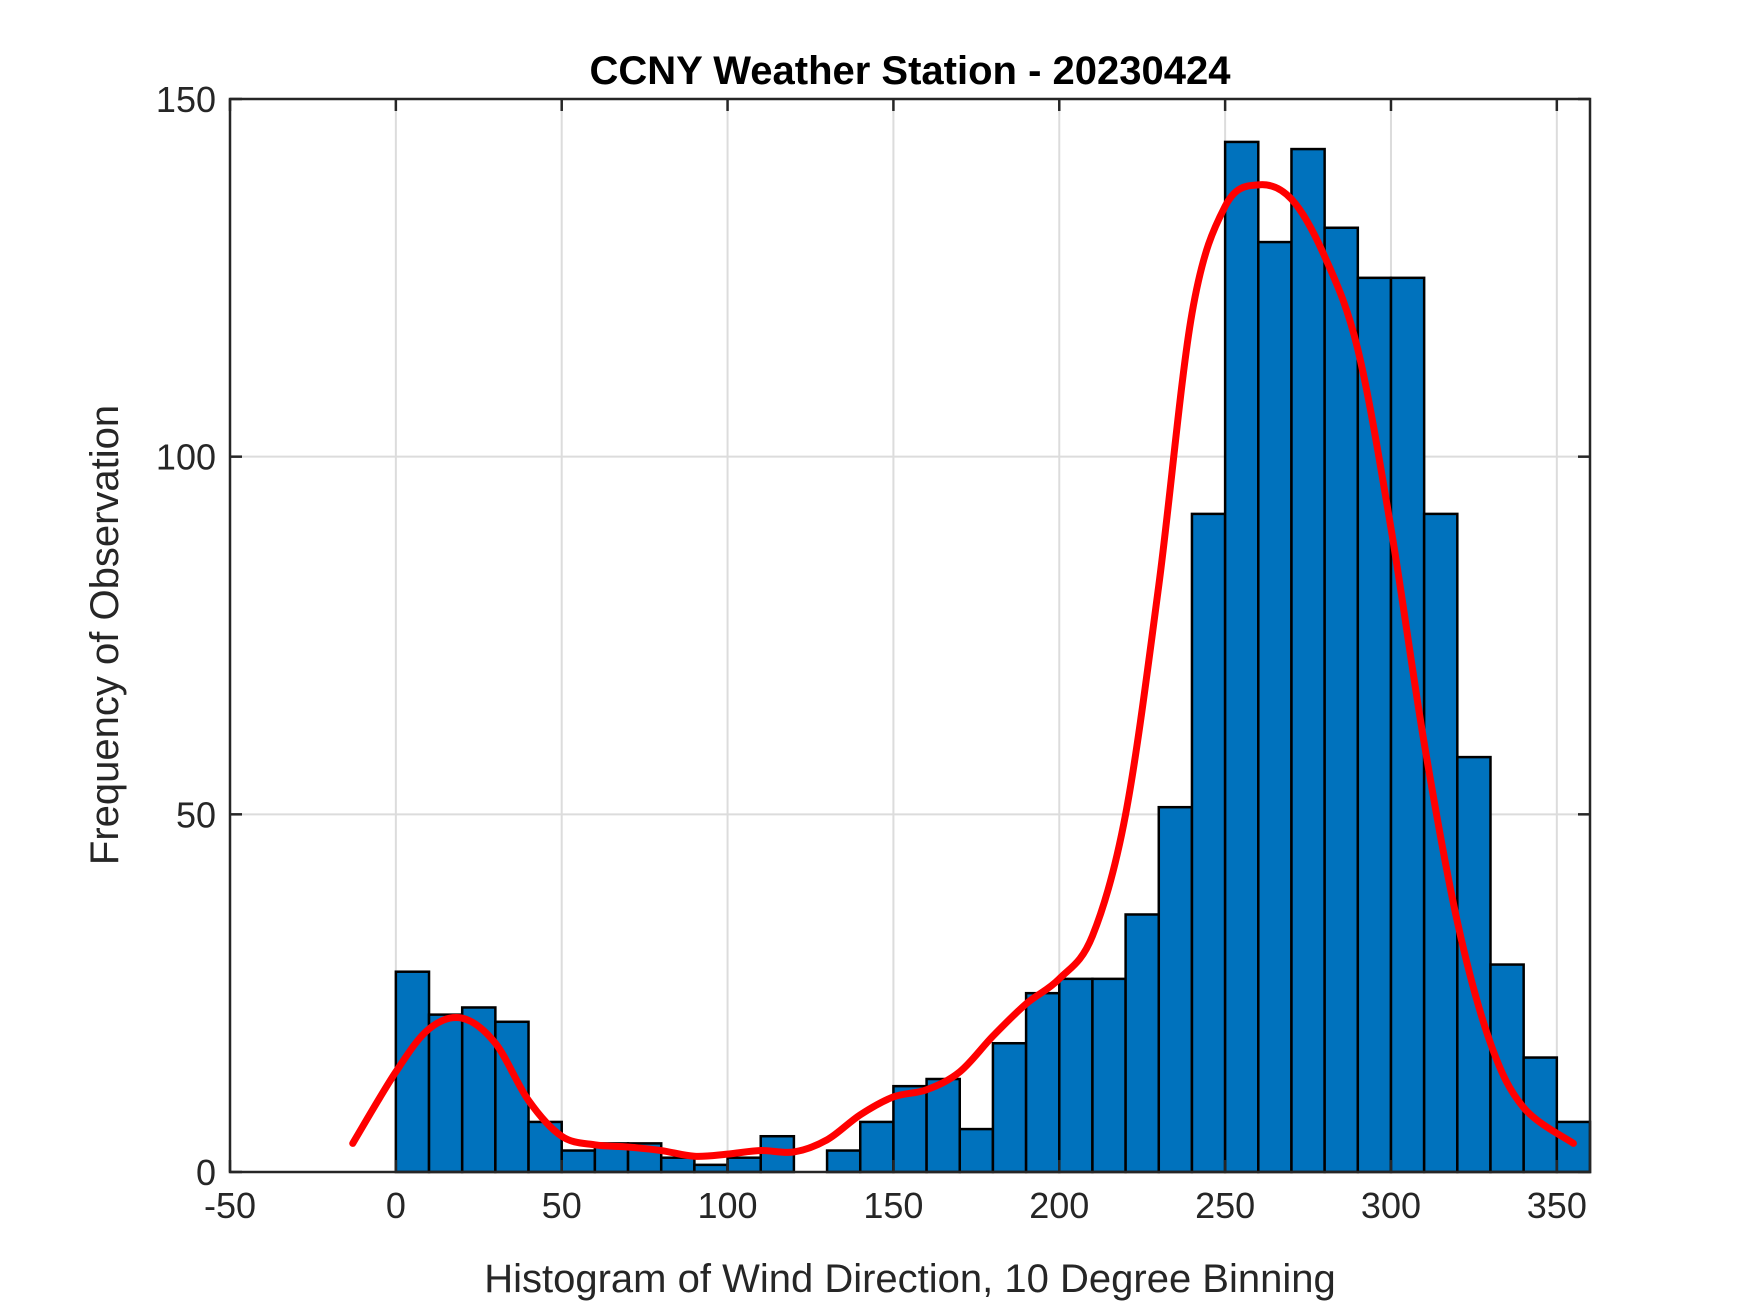  Describe the element at coordinates (230, 1205) in the screenshot. I see `x-tick-label: -50` at that location.